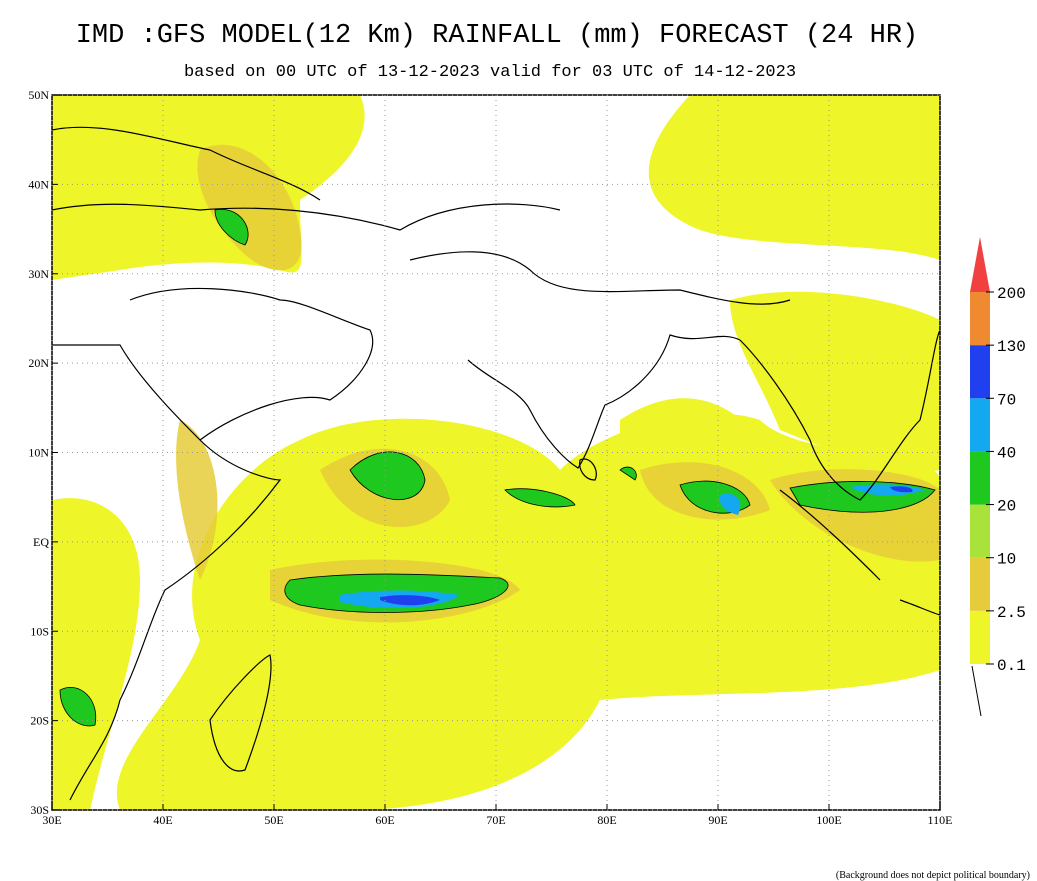 The image size is (1037, 881). What do you see at coordinates (717, 820) in the screenshot?
I see `x-tick-label: 90E` at bounding box center [717, 820].